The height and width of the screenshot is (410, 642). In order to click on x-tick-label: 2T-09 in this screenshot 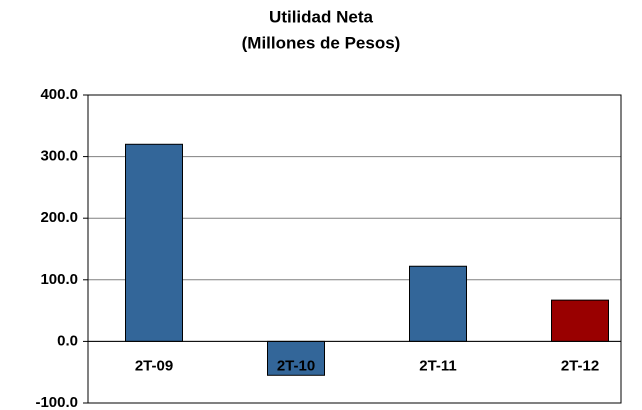, I will do `click(154, 365)`.